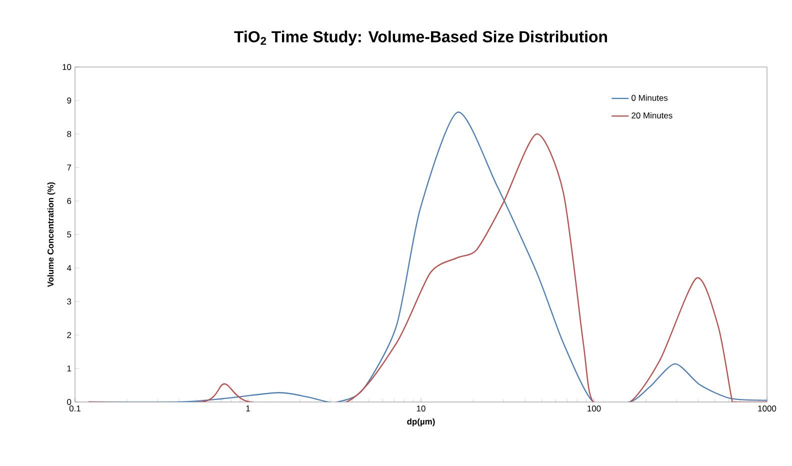  Describe the element at coordinates (69, 301) in the screenshot. I see `y-tick-label: 3` at that location.